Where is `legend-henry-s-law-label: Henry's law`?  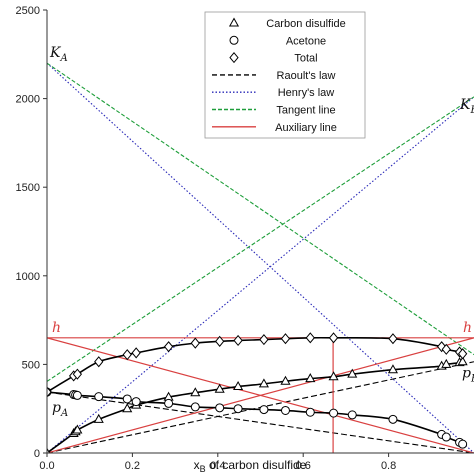 legend-henry-s-law-label: Henry's law is located at coordinates (306, 93).